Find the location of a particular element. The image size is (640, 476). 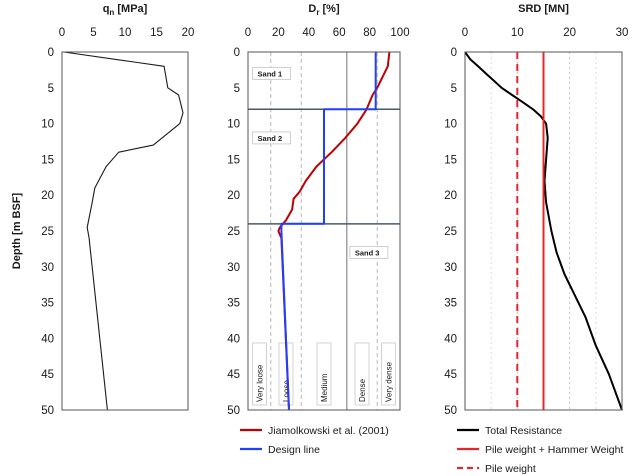

series-line is located at coordinates (123, 231).